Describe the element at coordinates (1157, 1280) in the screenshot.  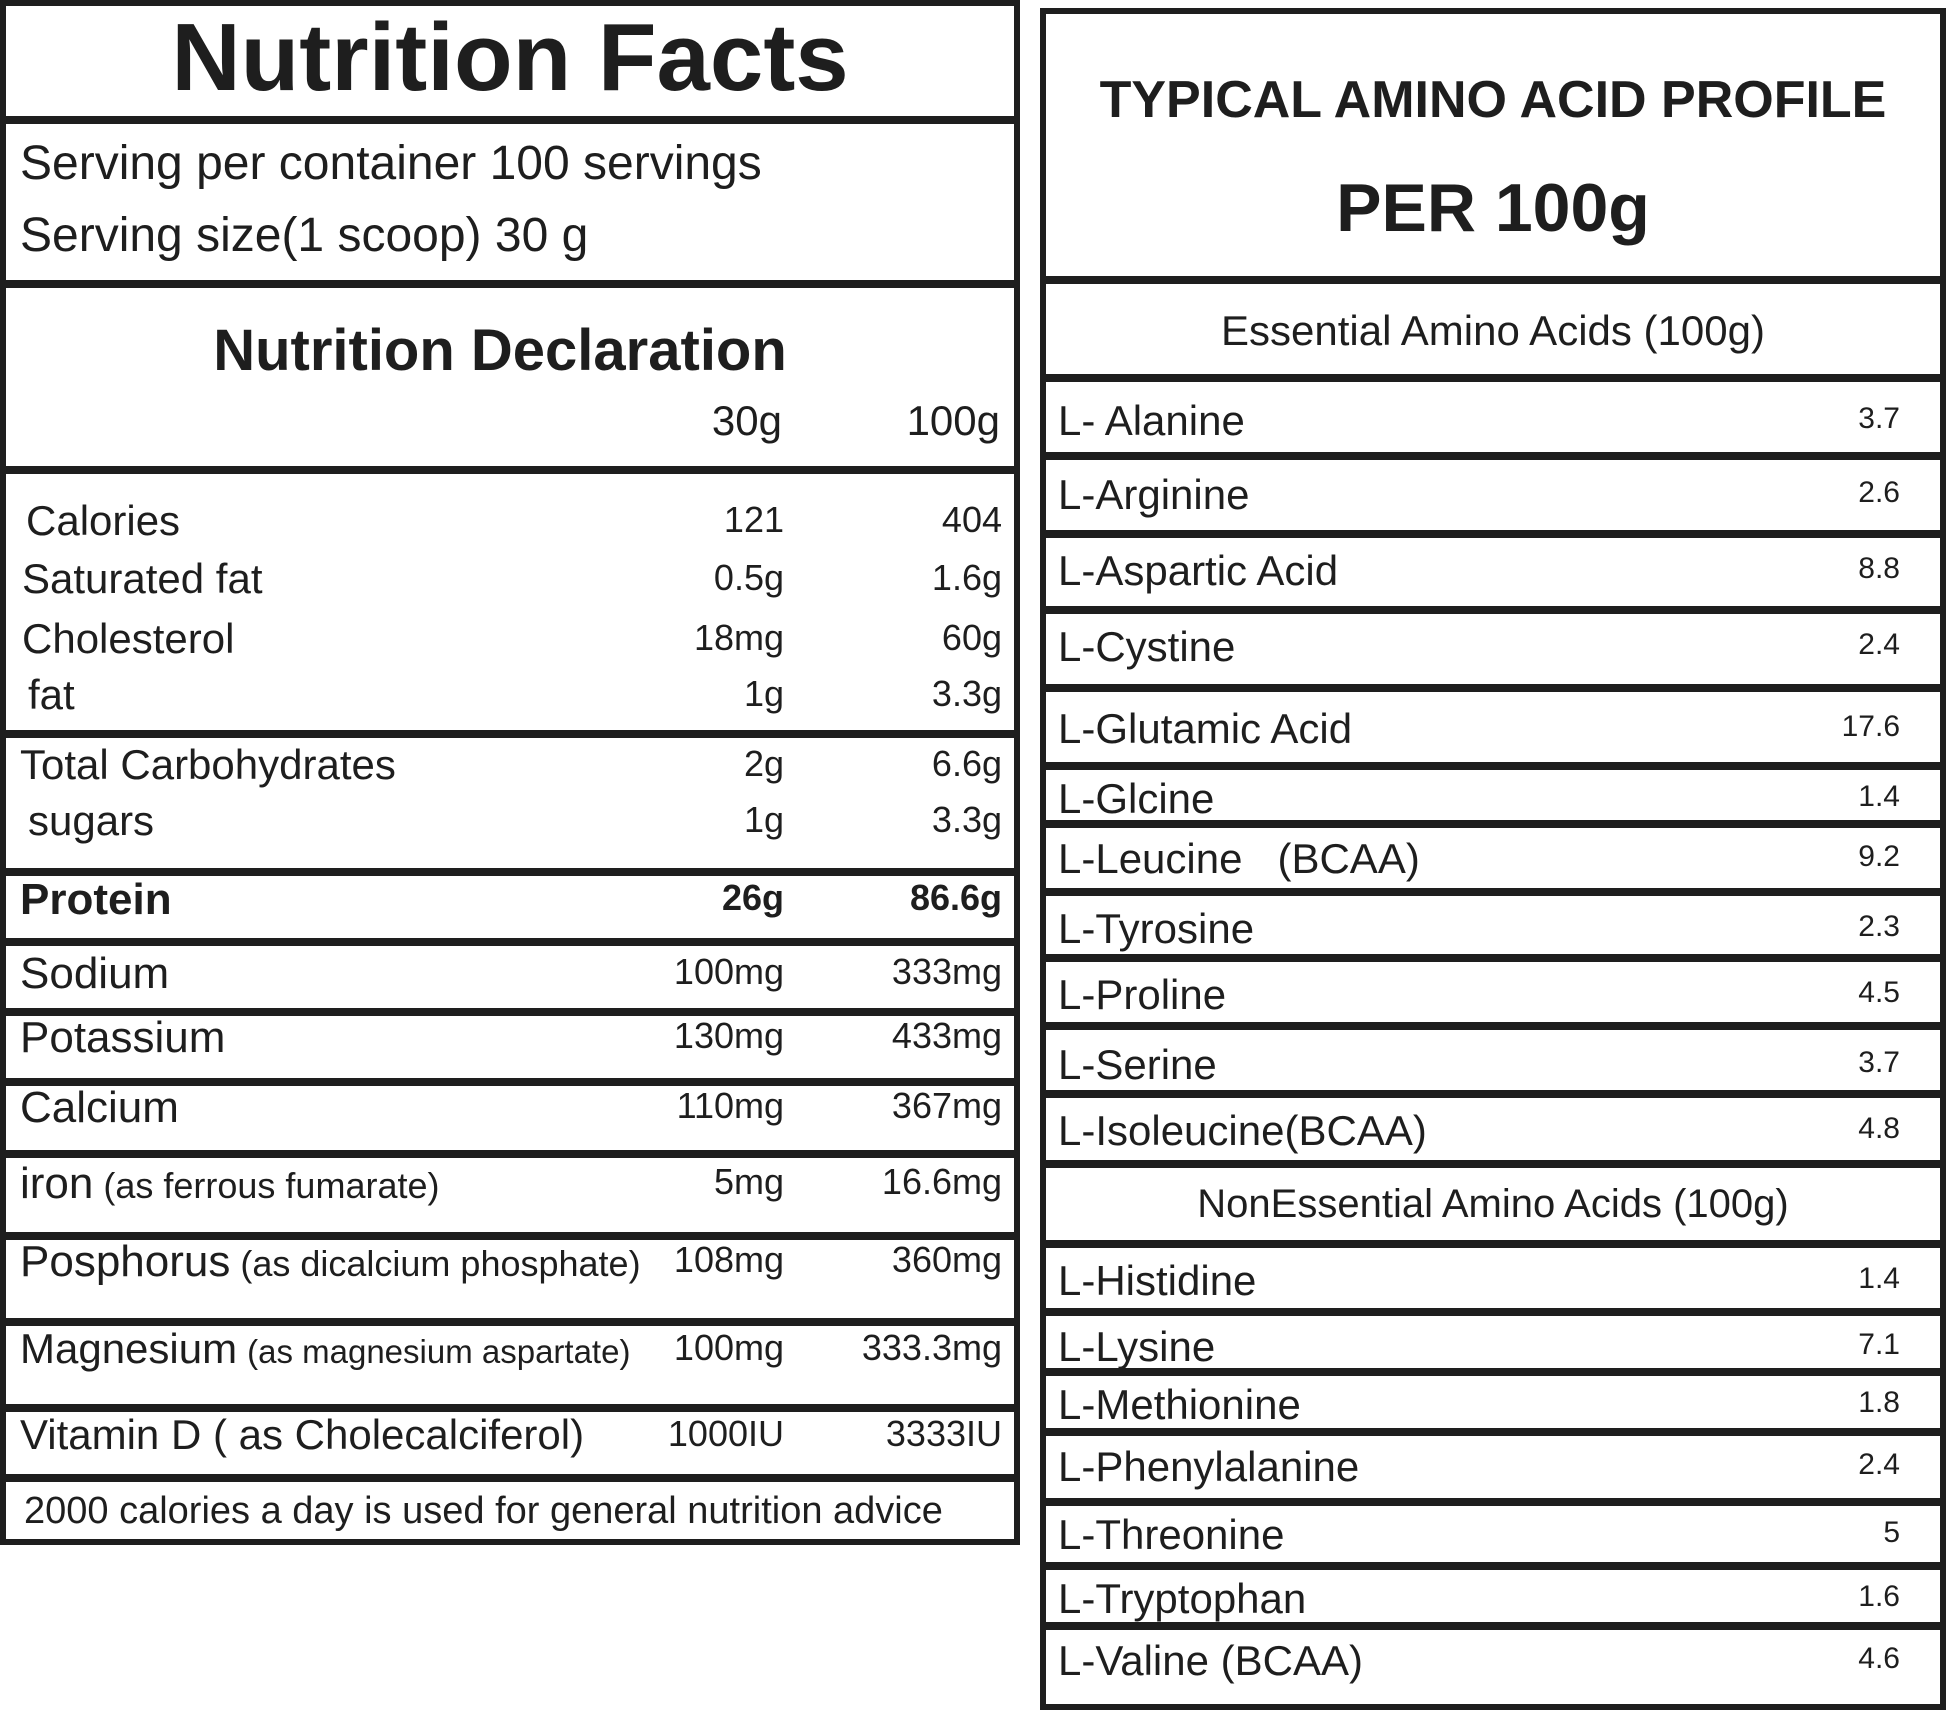
I see `amino-acid-name: L-Histidine` at that location.